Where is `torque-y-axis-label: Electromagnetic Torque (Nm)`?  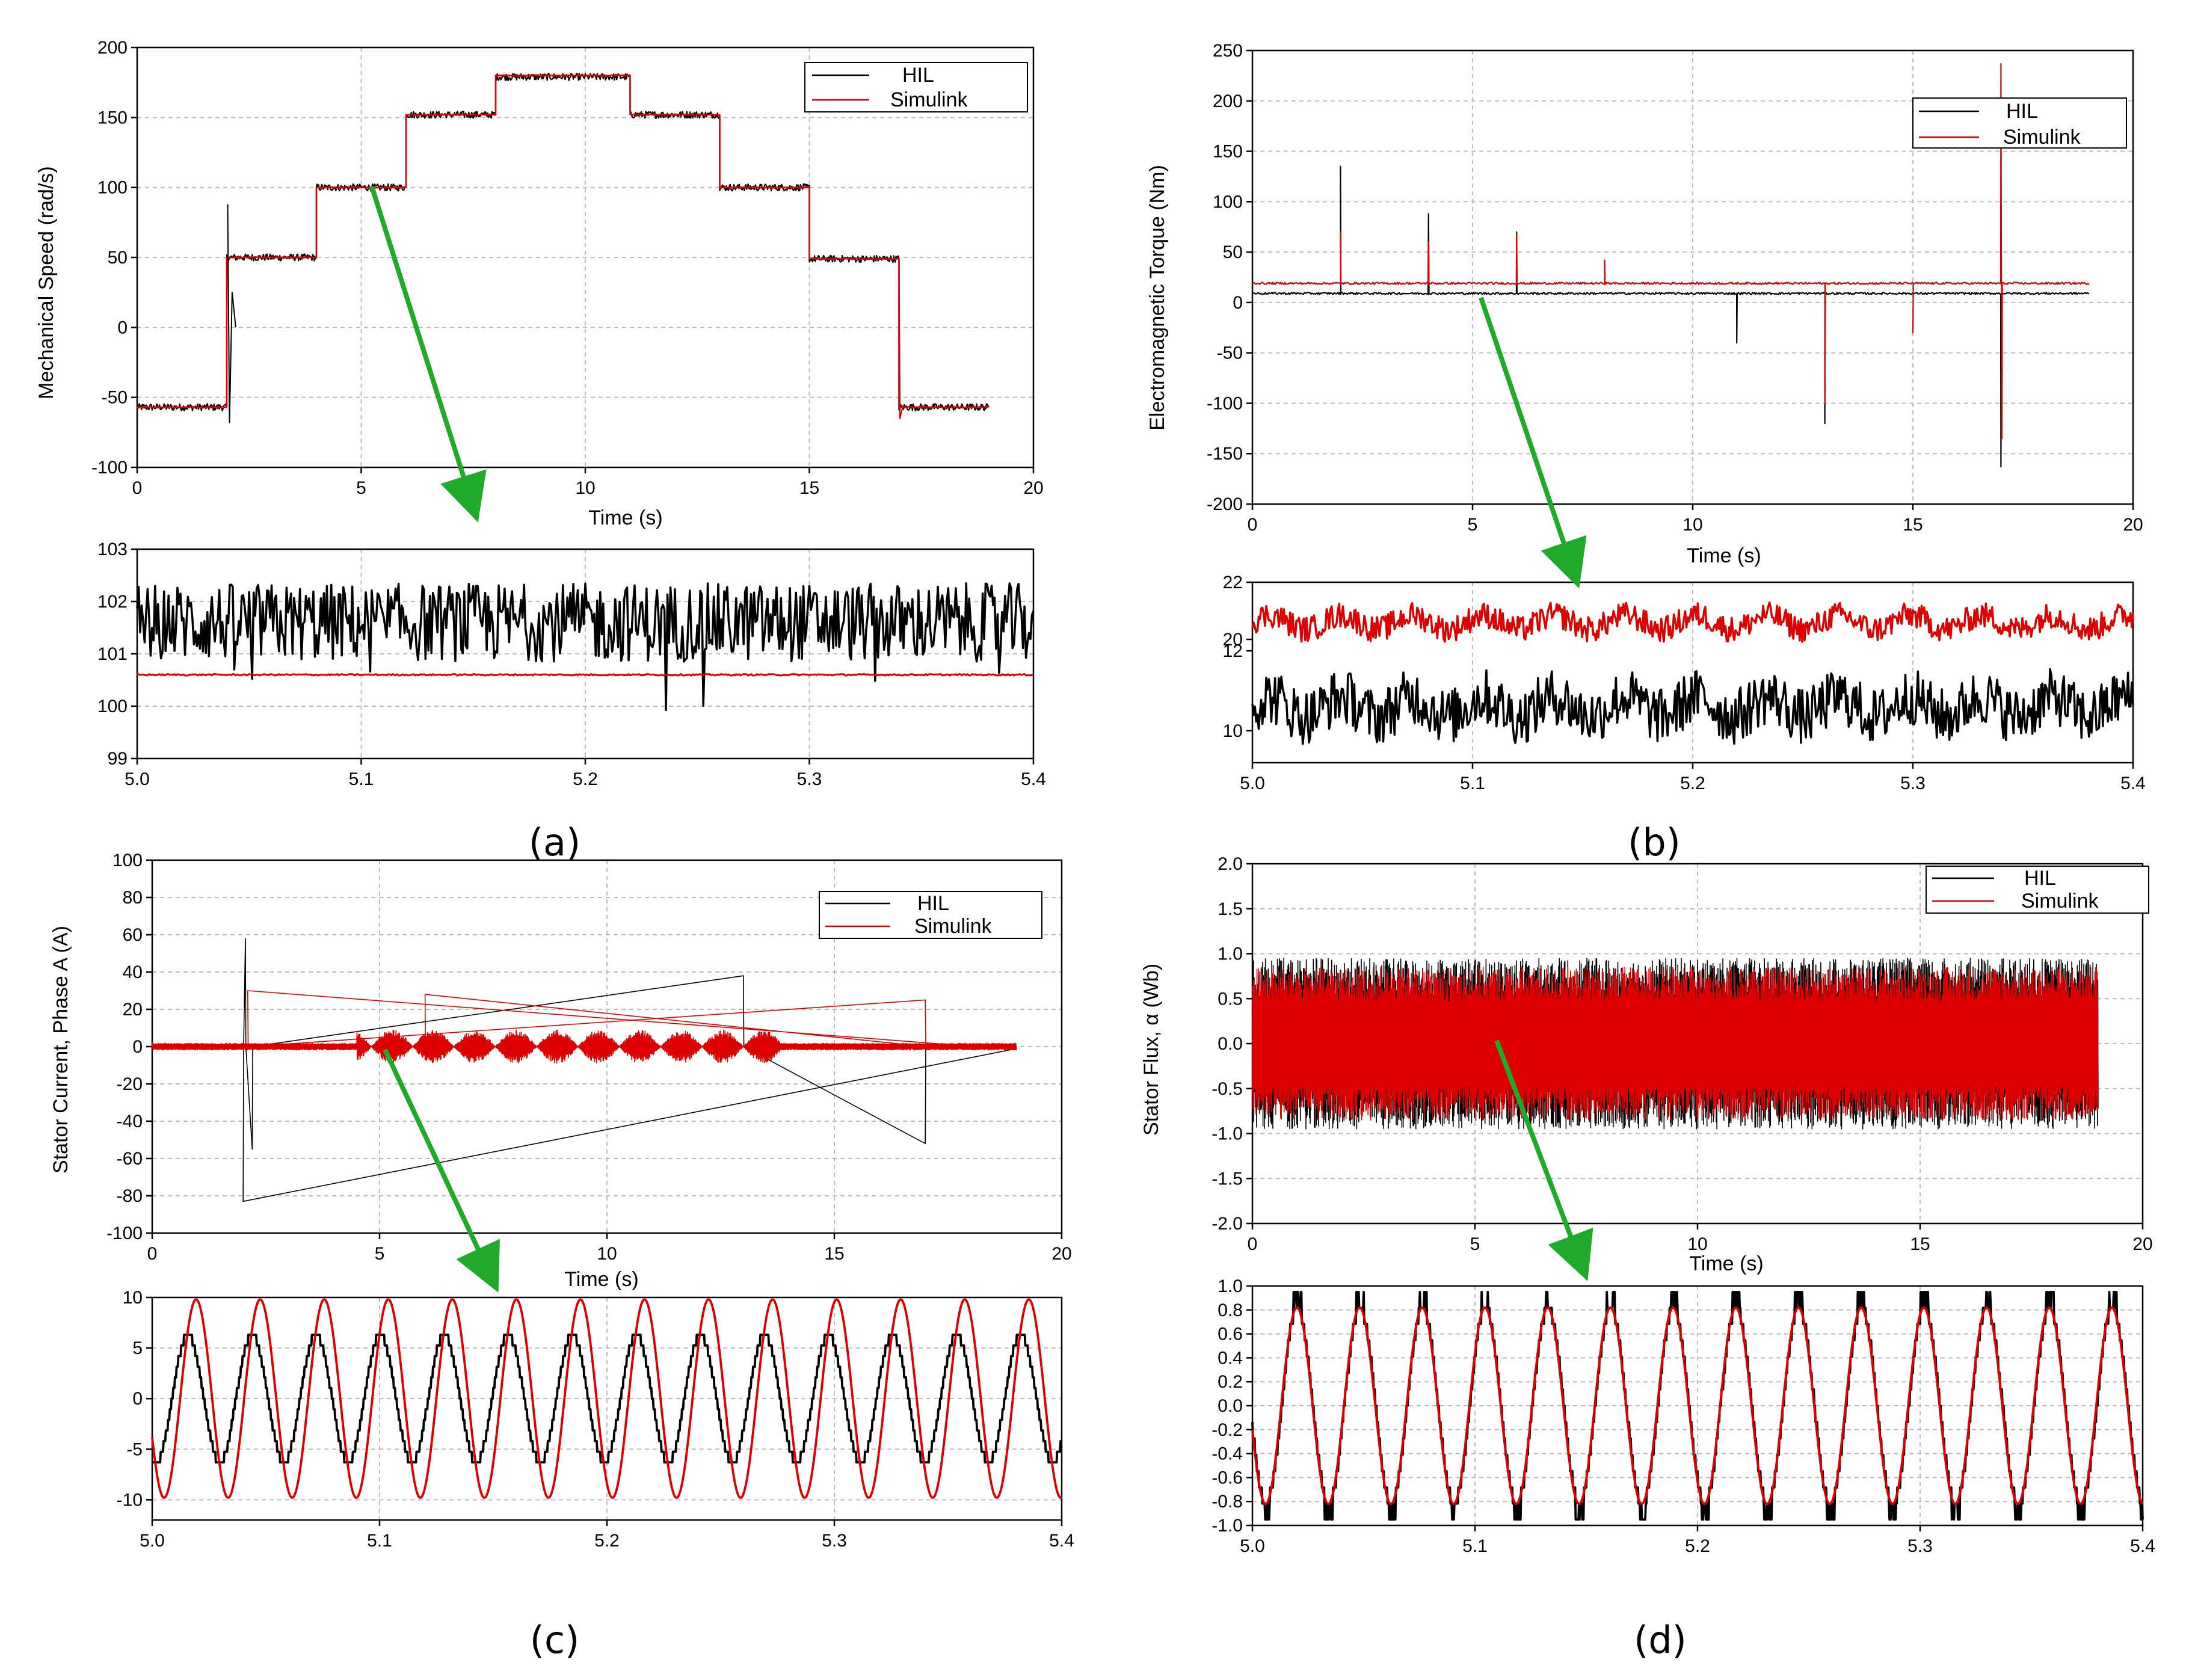
torque-y-axis-label: Electromagnetic Torque (Nm) is located at coordinates (1158, 298).